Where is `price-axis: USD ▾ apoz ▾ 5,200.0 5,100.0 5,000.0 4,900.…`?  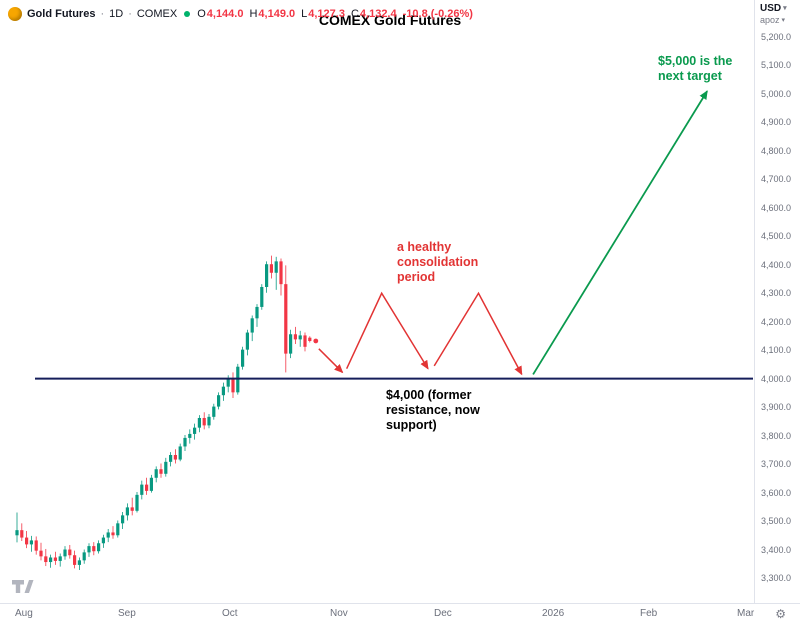
price-axis: USD ▾ apoz ▾ 5,200.0 5,100.0 5,000.0 4,900.… is located at coordinates (777, 302).